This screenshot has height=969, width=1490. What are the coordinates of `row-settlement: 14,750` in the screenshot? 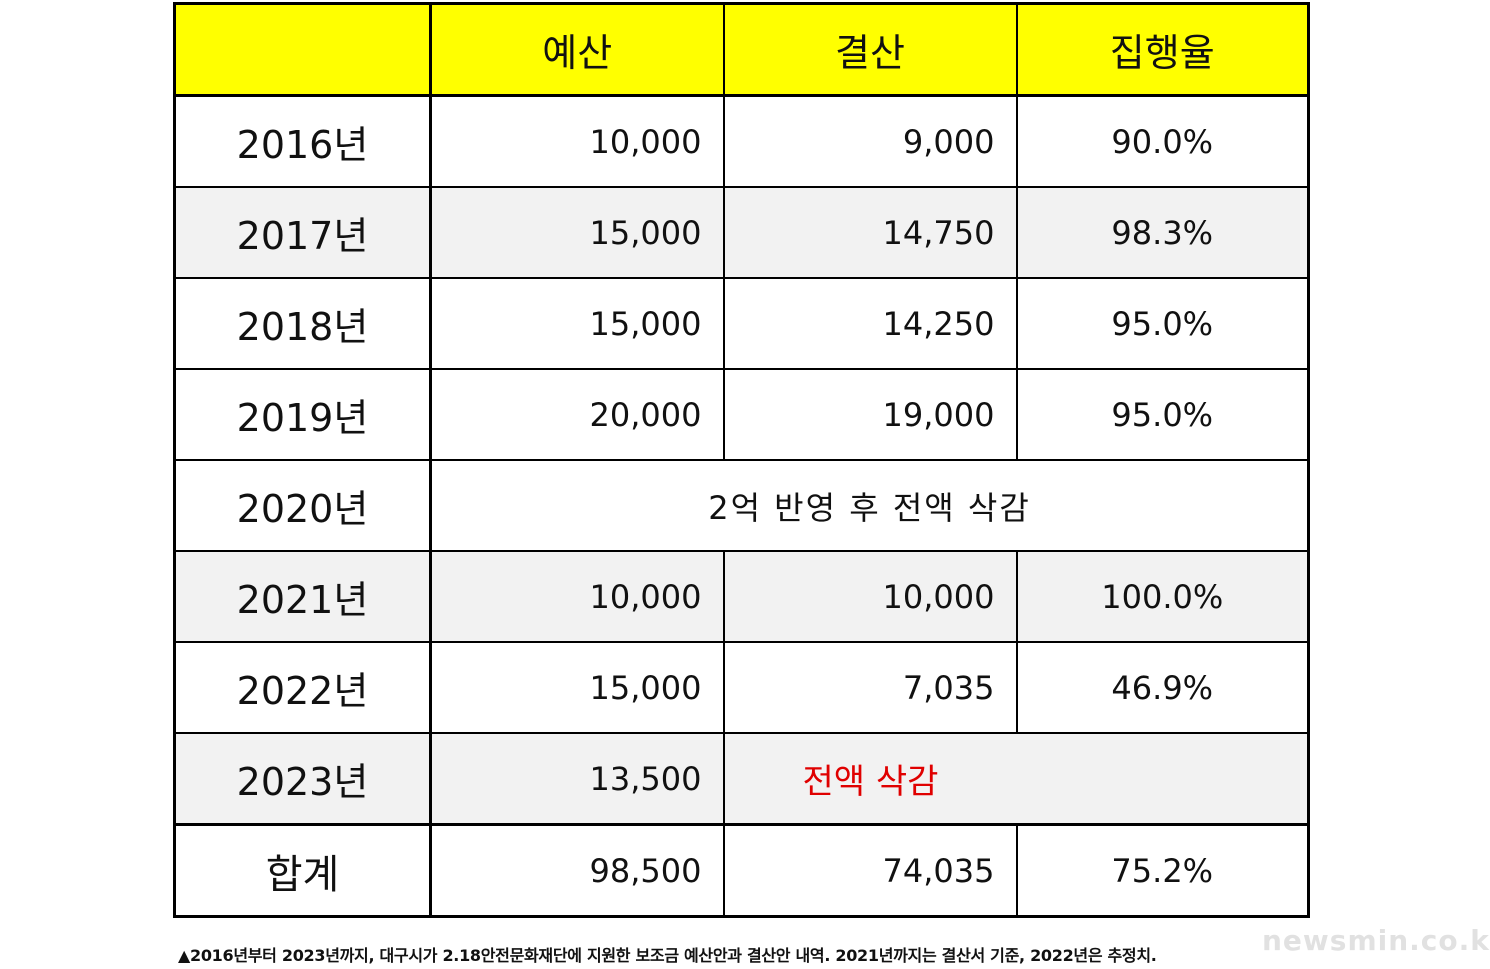 It's located at (870, 232).